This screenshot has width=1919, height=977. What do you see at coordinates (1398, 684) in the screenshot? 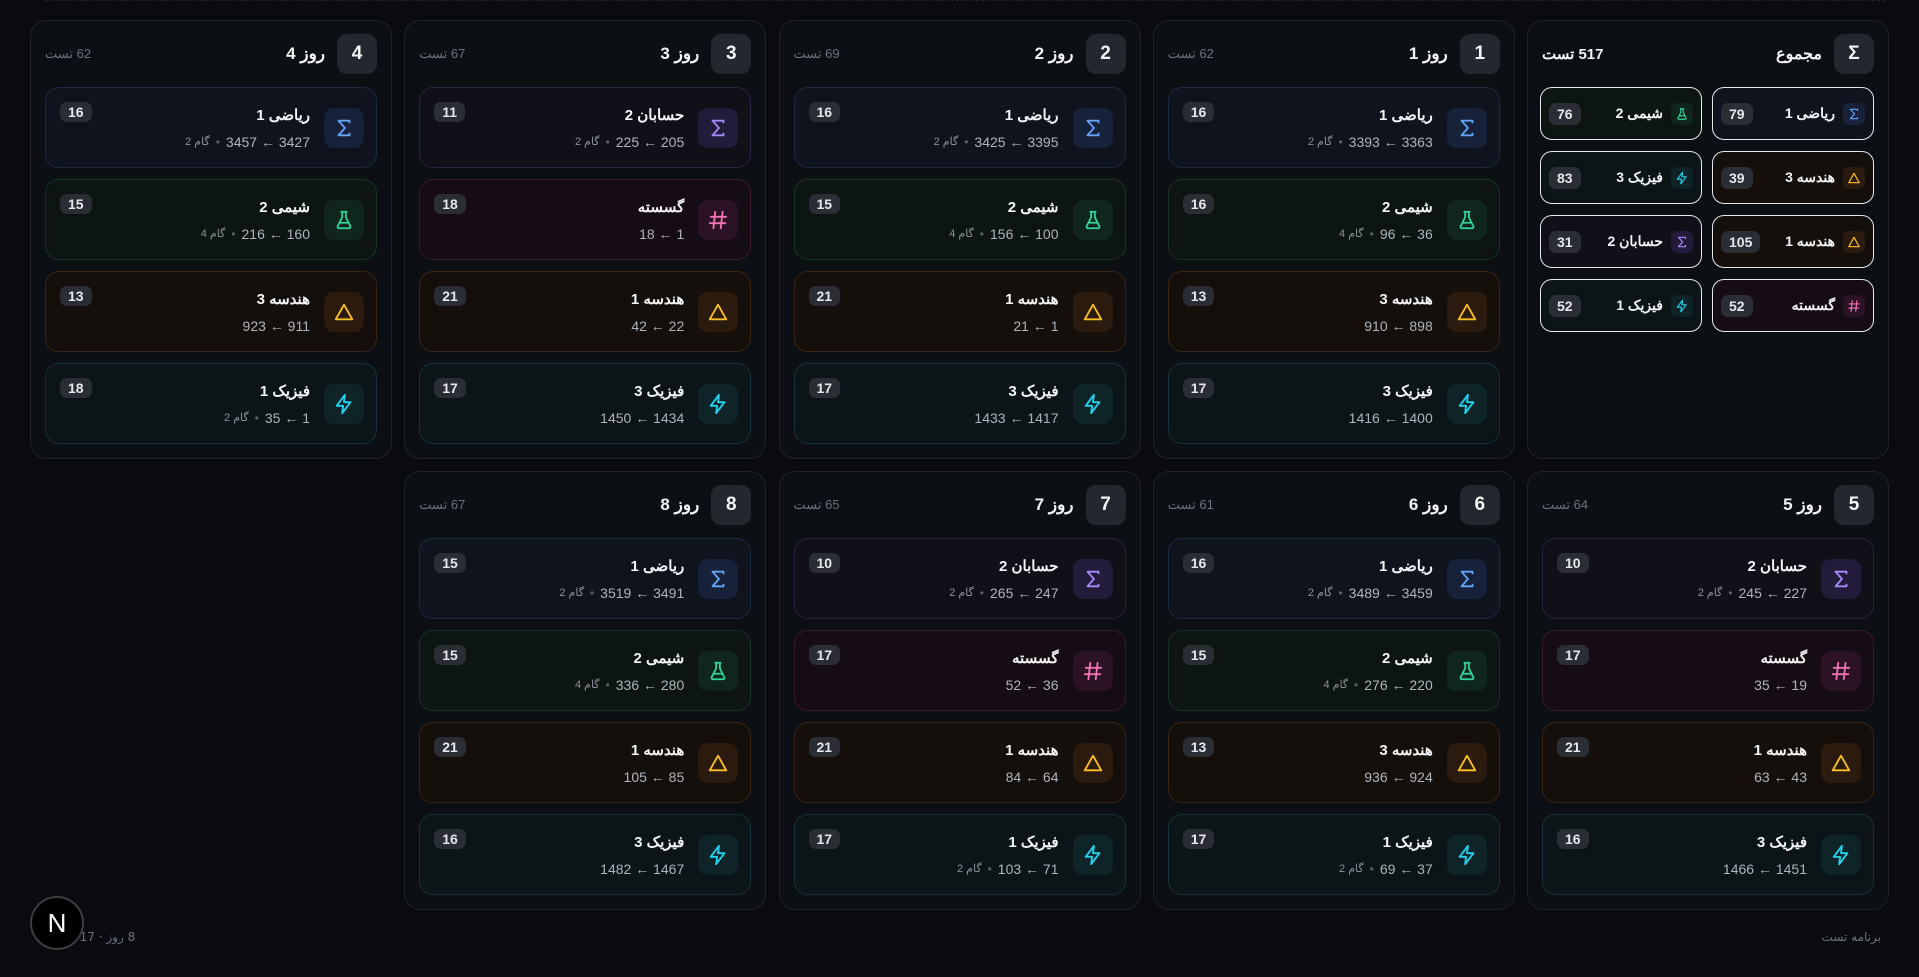
I see `task-range: 220 ← 276` at bounding box center [1398, 684].